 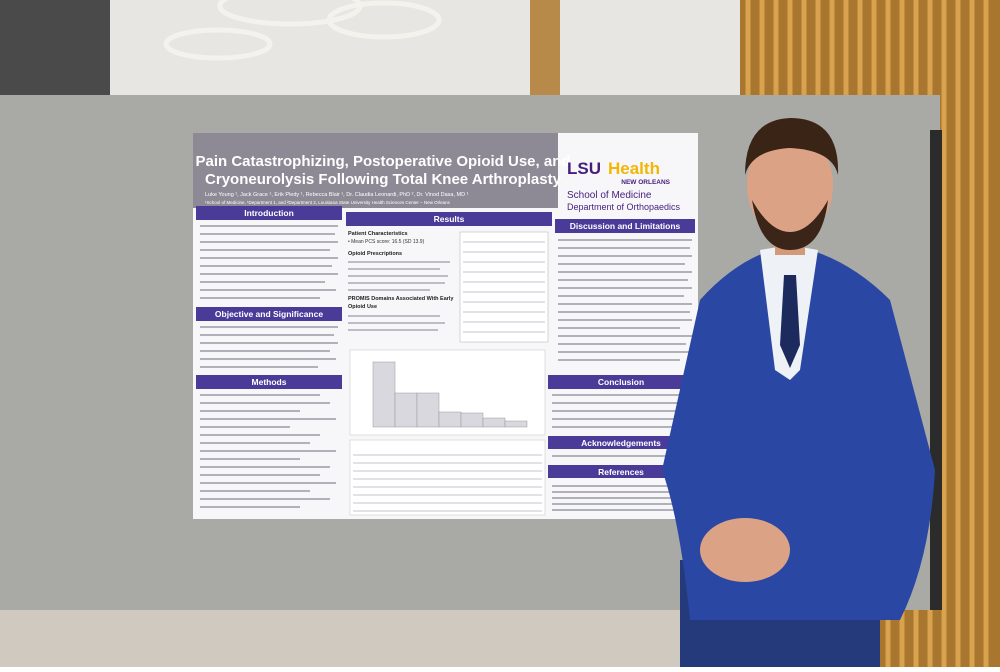 I want to click on results-subheading: PROMIS Domains Associated With Early, so click(x=401, y=299).